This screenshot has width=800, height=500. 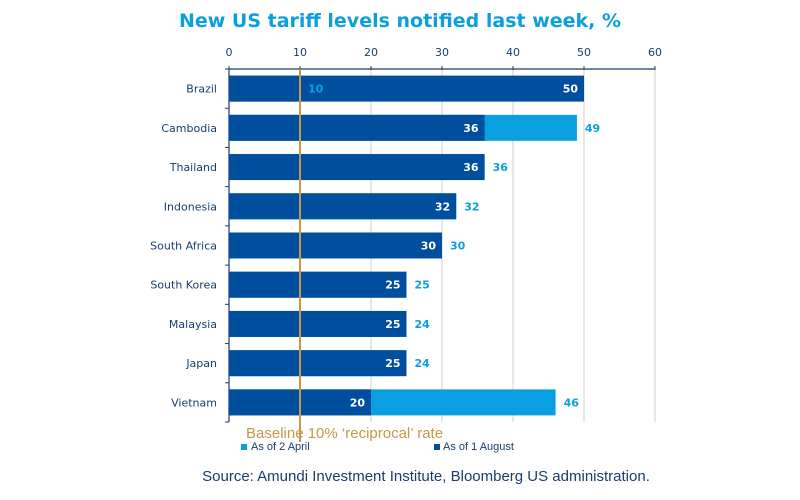 What do you see at coordinates (194, 402) in the screenshot?
I see `category-label: Vietnam` at bounding box center [194, 402].